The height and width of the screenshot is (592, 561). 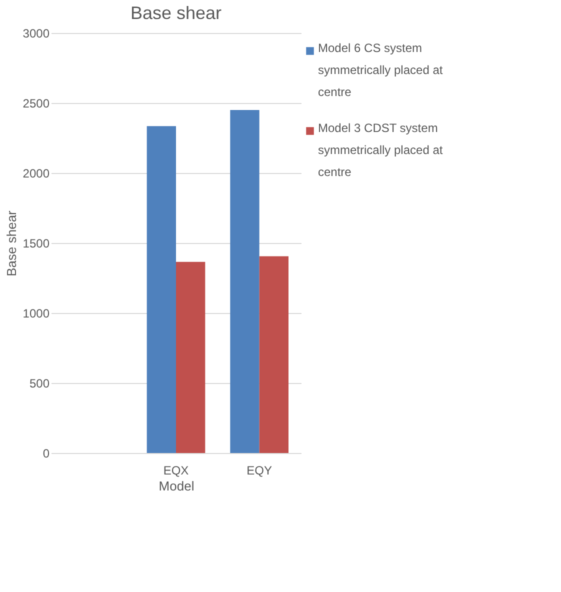 What do you see at coordinates (381, 150) in the screenshot?
I see `legend-label: Model 3 CDST system symmetrically placed at centre` at bounding box center [381, 150].